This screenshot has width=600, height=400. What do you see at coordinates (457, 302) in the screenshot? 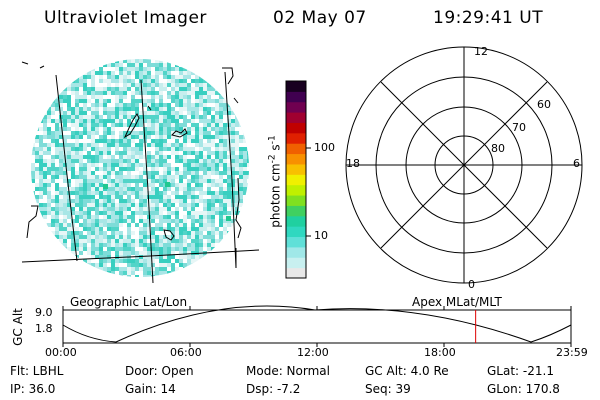
I see `polar-panel-label: Apex MLat/MLT` at bounding box center [457, 302].